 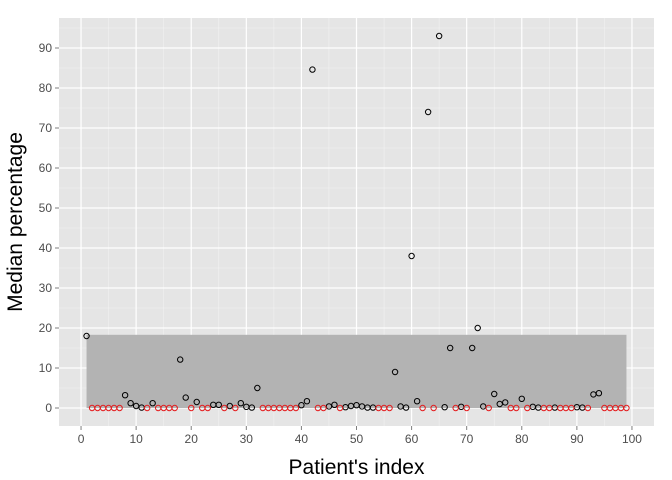 What do you see at coordinates (302, 439) in the screenshot?
I see `x-tick-label: 40` at bounding box center [302, 439].